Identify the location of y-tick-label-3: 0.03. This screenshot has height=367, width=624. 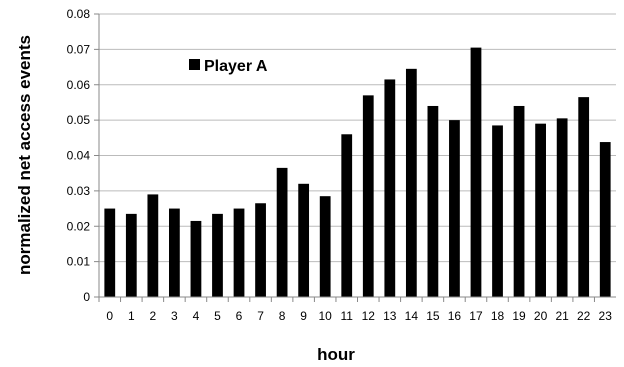
(79, 191).